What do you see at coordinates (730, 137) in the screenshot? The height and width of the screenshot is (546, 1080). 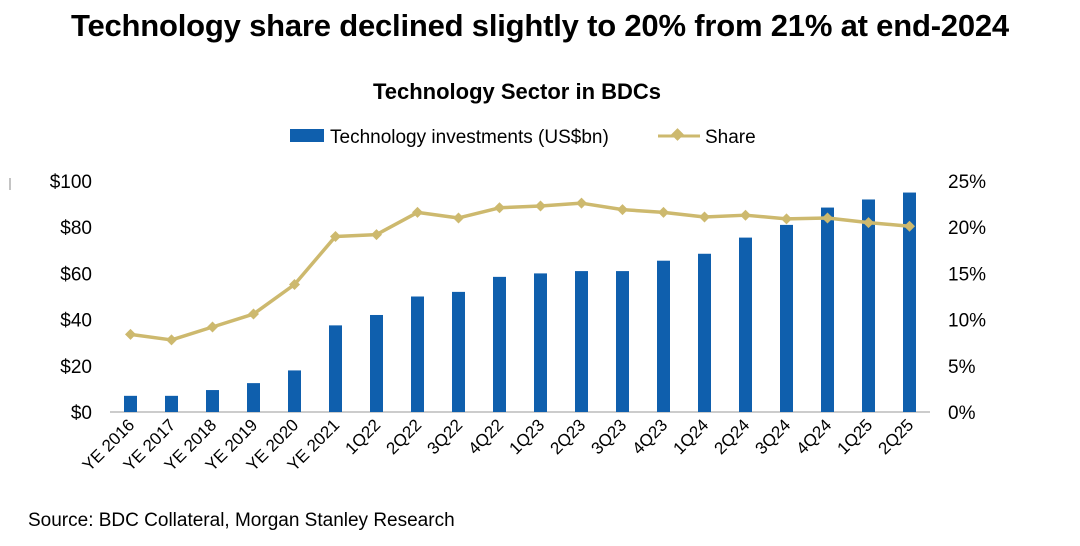 I see `legend-line-label: Share` at bounding box center [730, 137].